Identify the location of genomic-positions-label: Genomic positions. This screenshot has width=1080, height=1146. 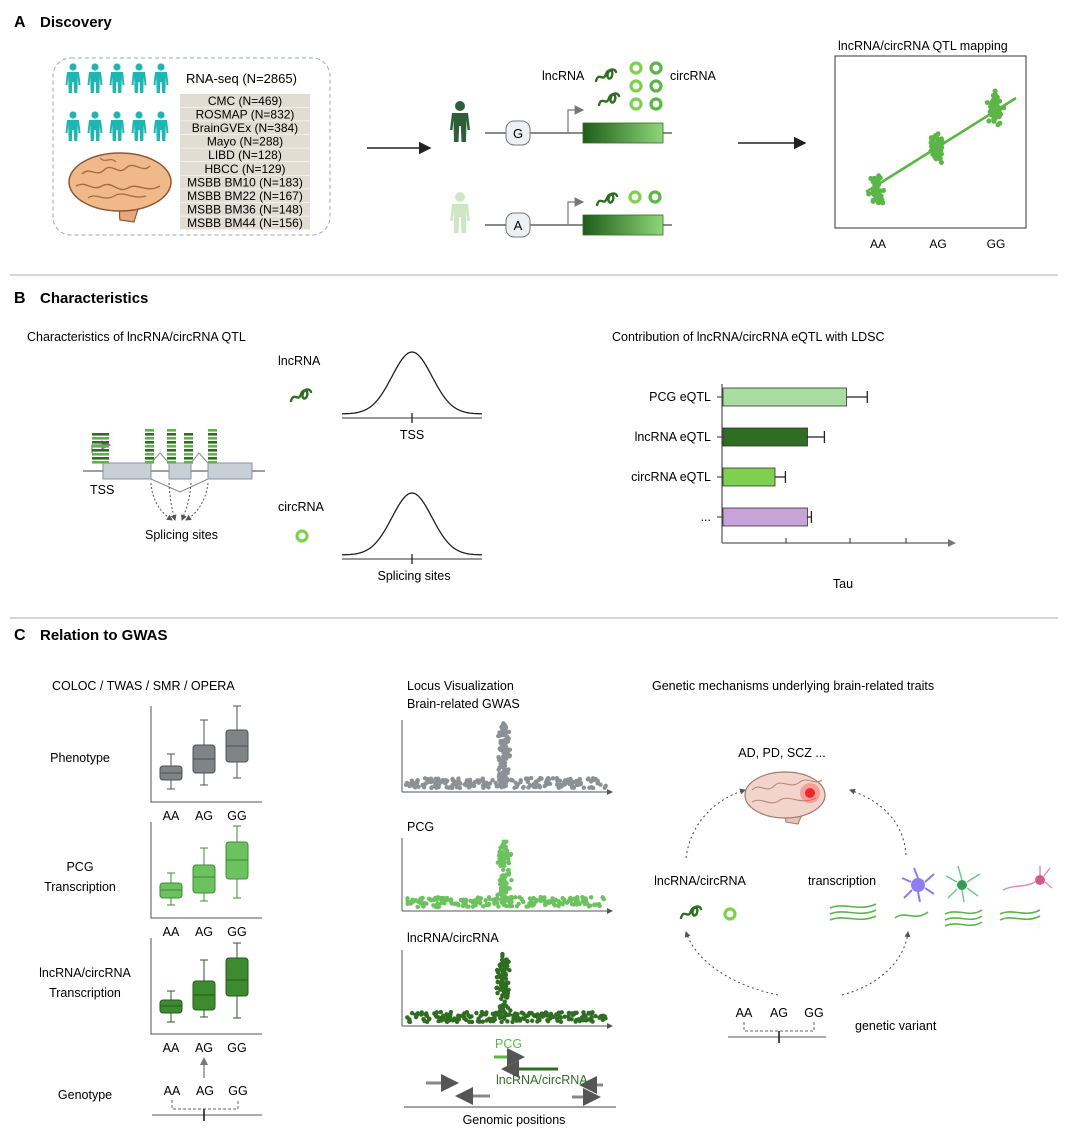
(514, 1120).